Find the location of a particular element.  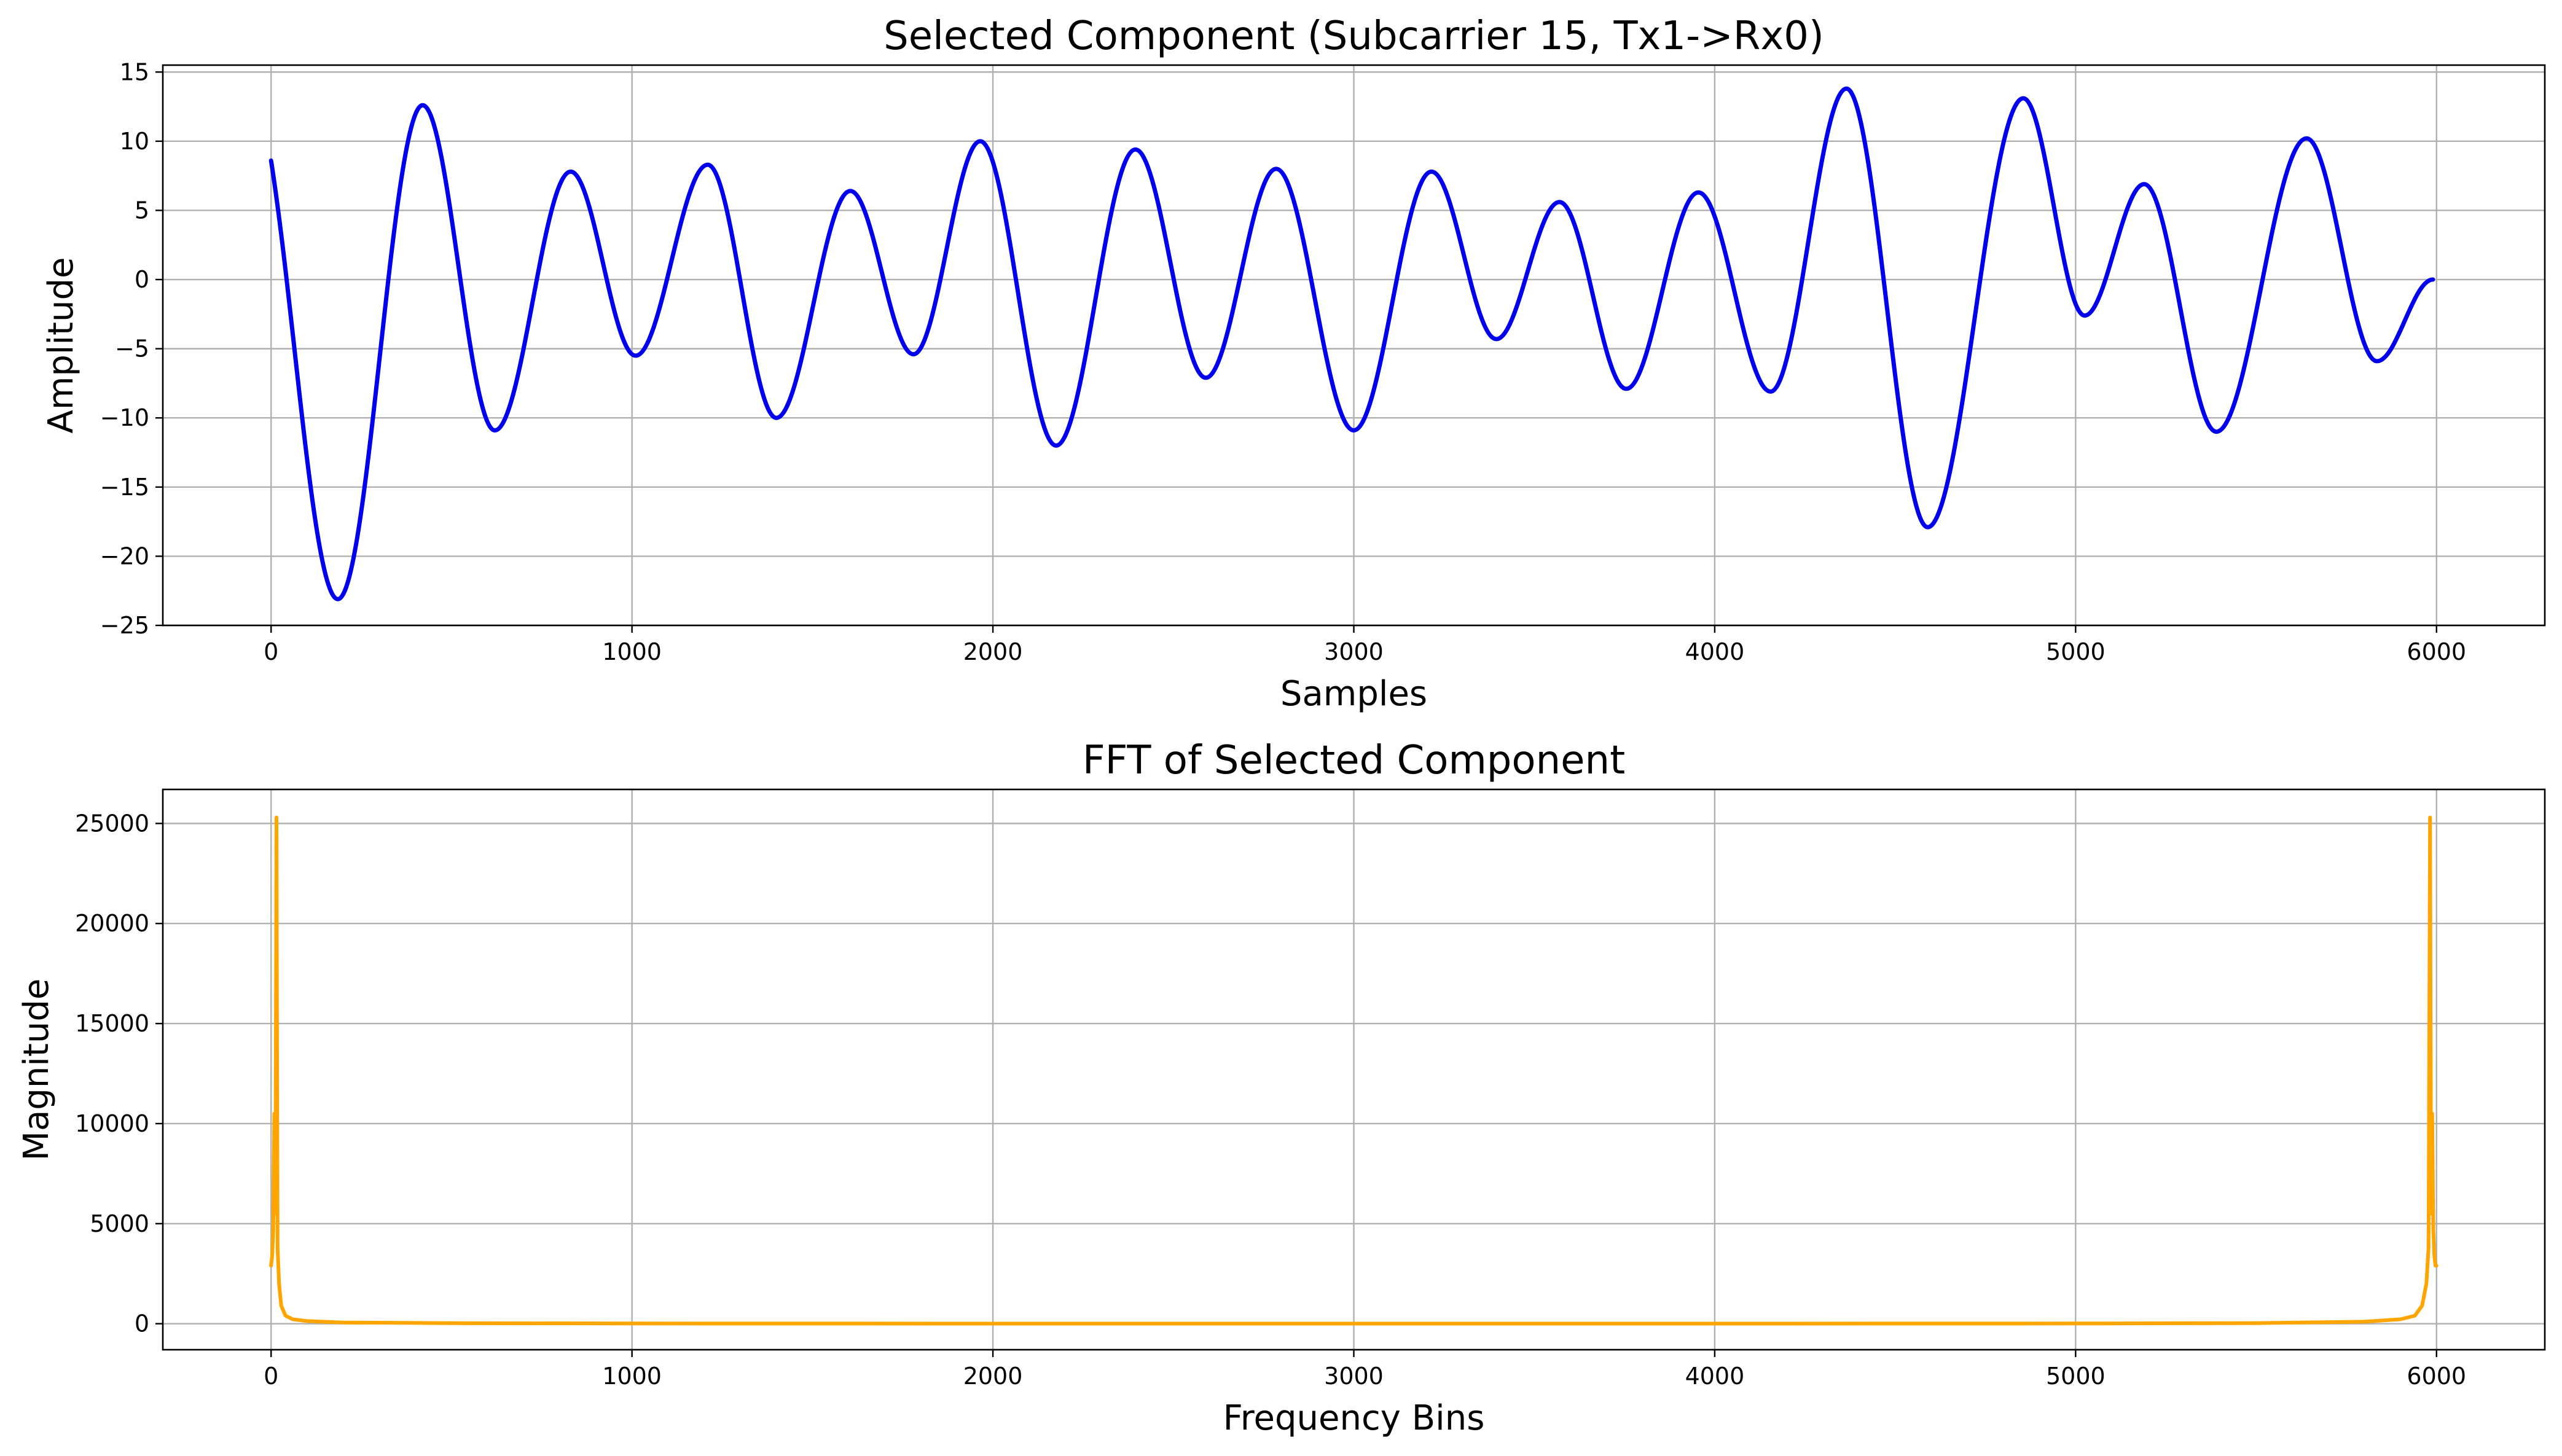

time-domain-y-tick-label: −20 is located at coordinates (124, 555).